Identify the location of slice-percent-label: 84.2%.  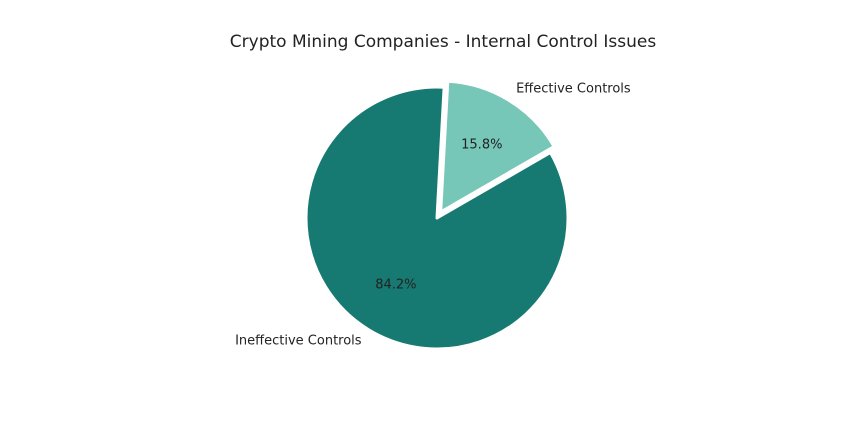
(395, 284).